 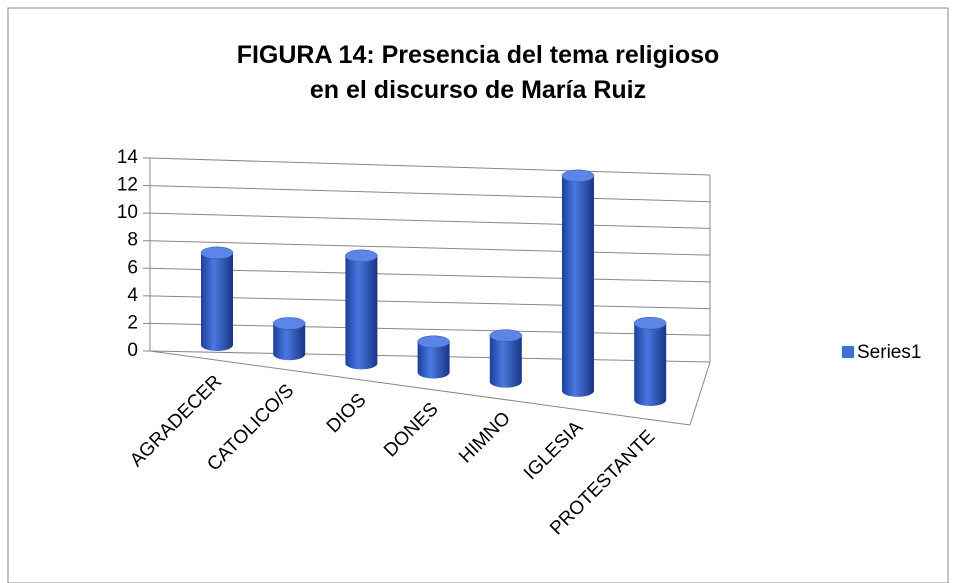 I want to click on legend-label: Series1, so click(x=889, y=352).